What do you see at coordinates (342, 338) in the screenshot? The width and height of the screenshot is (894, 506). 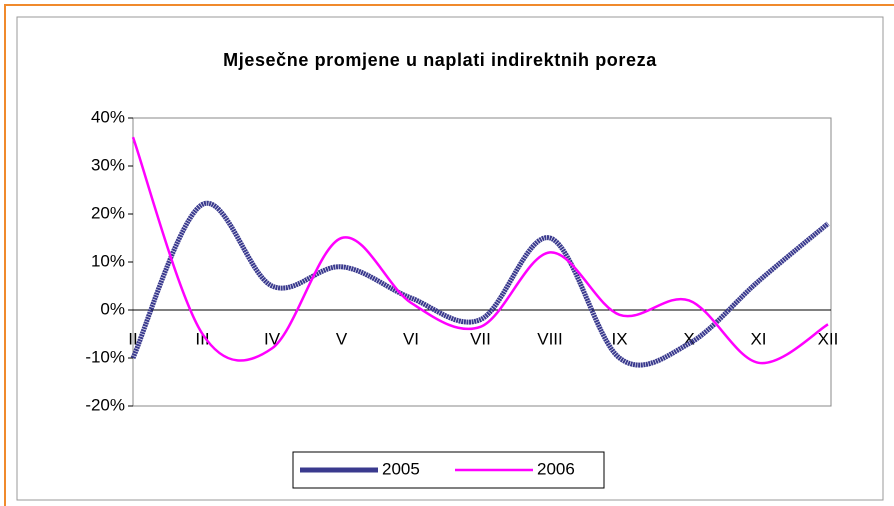 I see `x-tick-label: V` at bounding box center [342, 338].